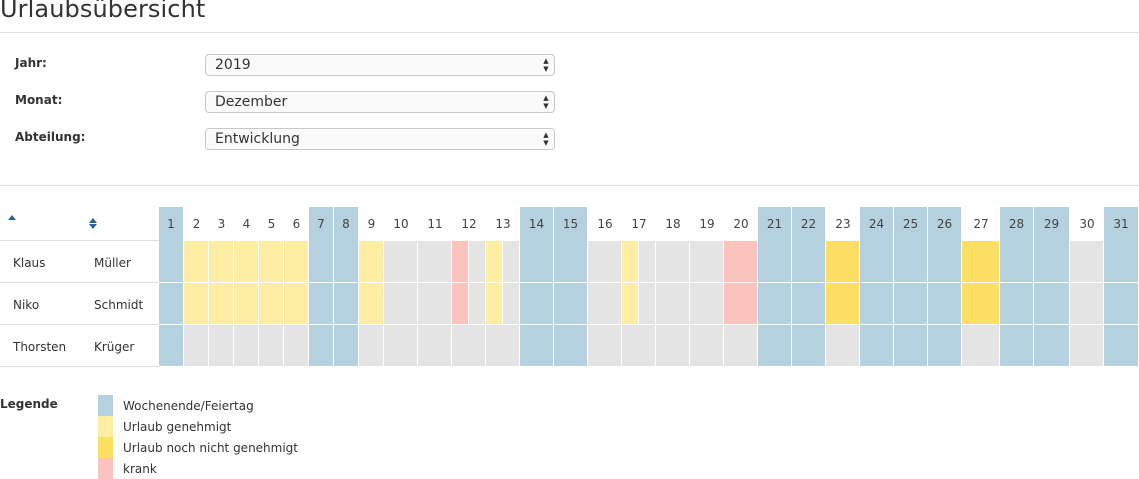 This screenshot has height=479, width=1139. Describe the element at coordinates (380, 139) in the screenshot. I see `department-select: Entwicklung ▲ ▼` at that location.